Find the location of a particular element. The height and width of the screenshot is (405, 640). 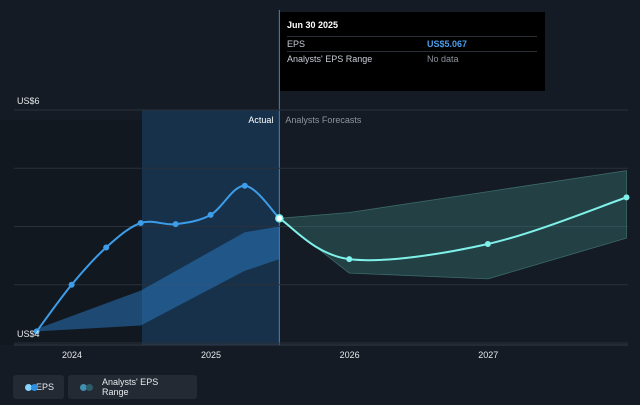

tooltip-eps-value: US$5.067 is located at coordinates (447, 44).